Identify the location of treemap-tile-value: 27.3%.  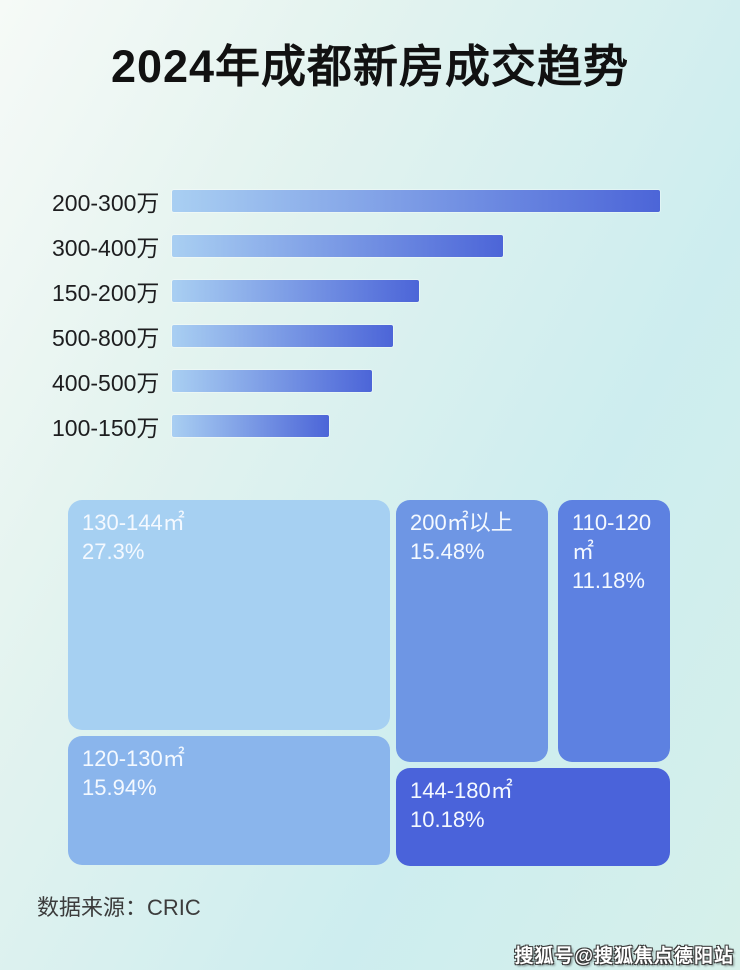
(113, 552).